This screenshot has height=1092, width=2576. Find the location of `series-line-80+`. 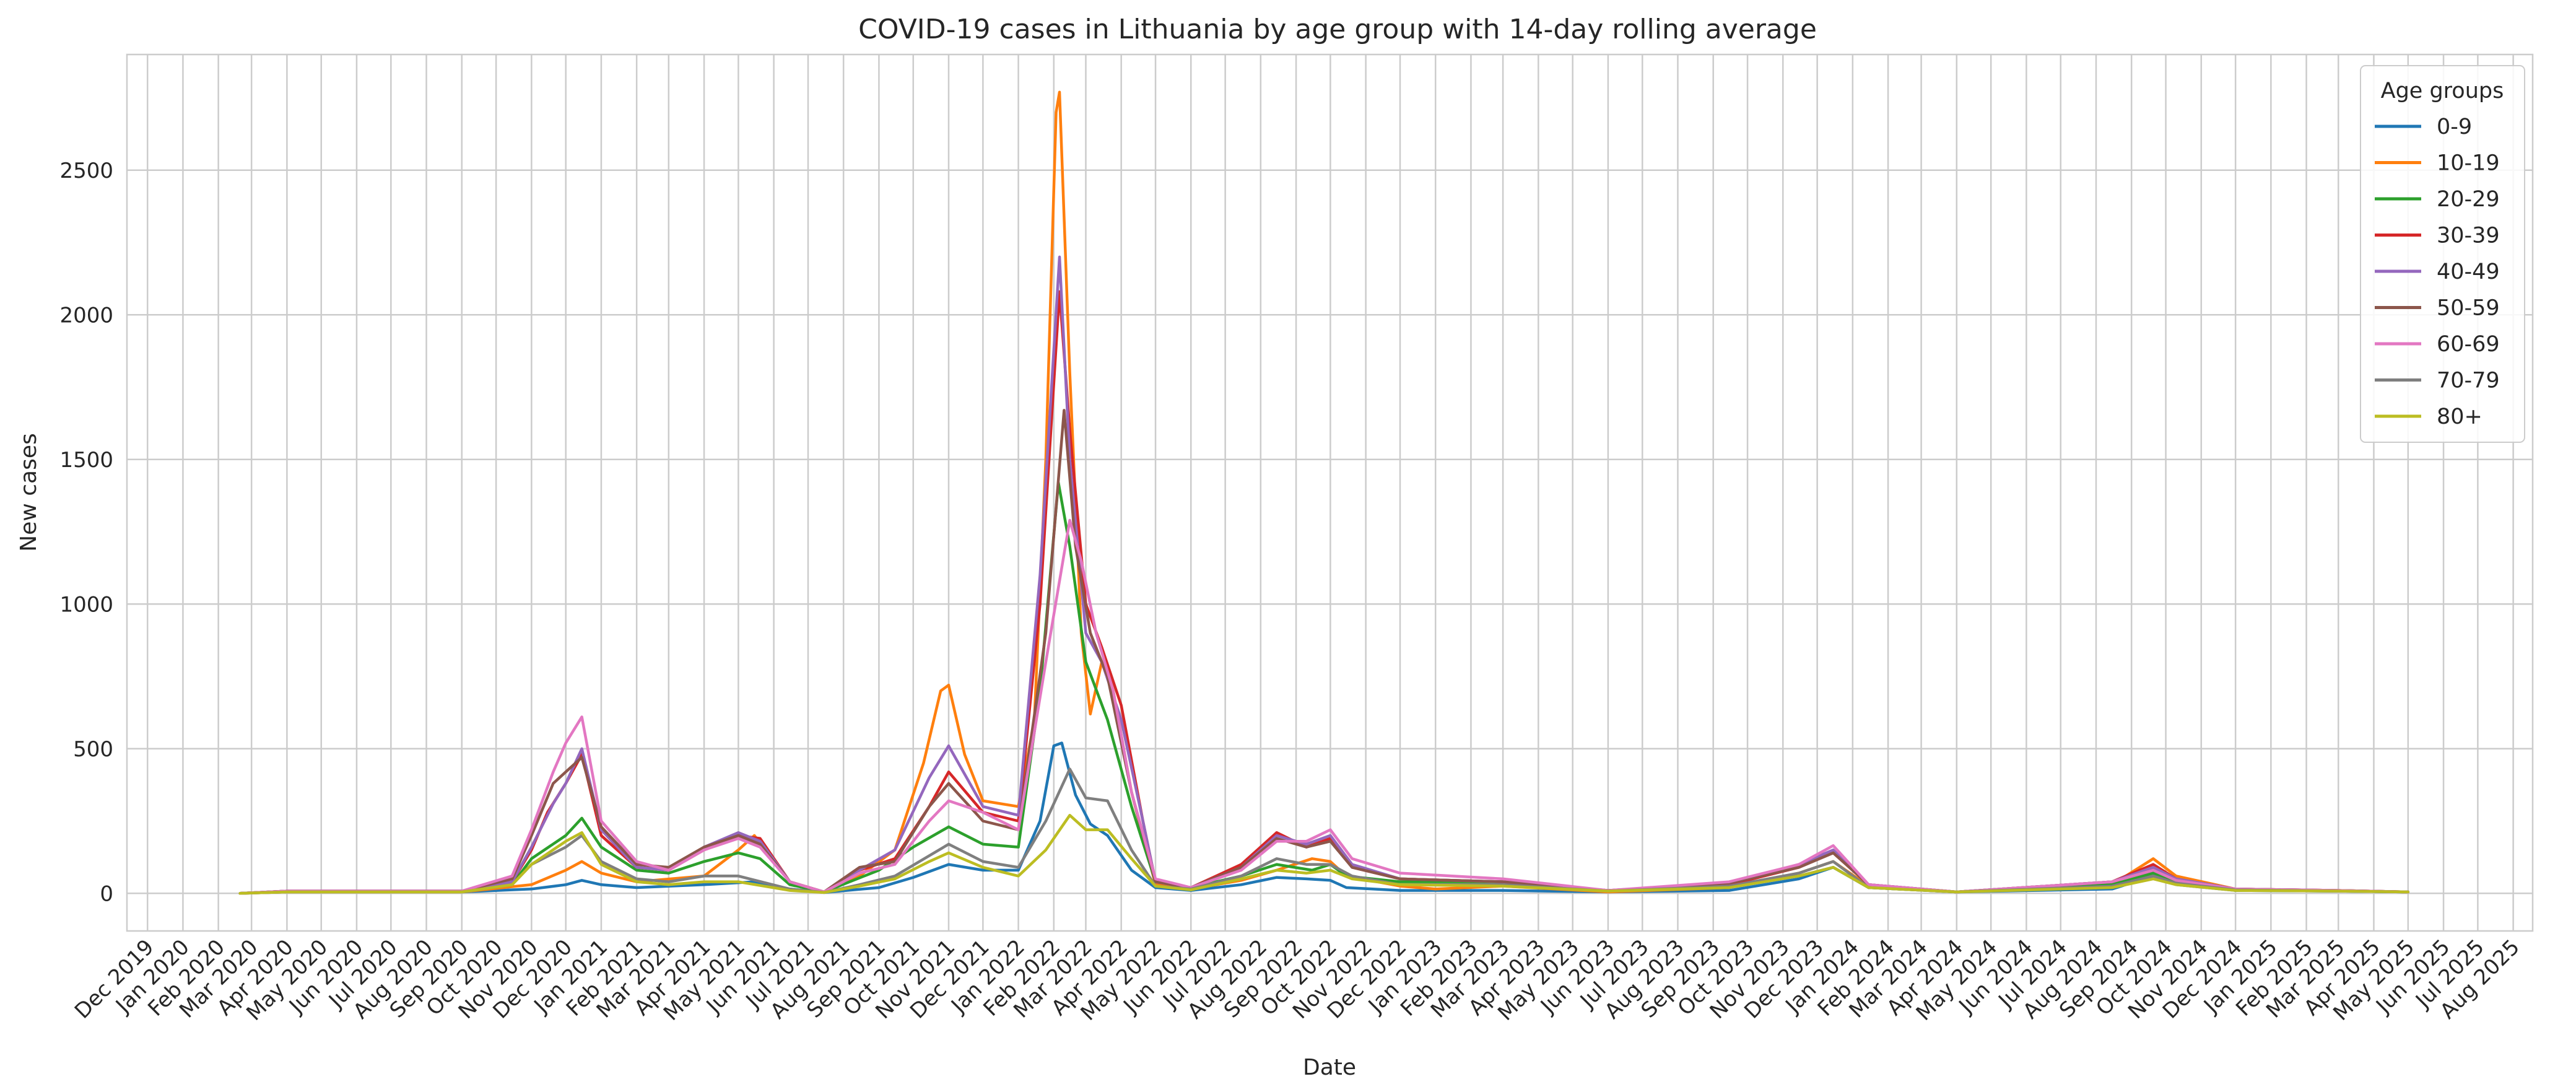

series-line-80+ is located at coordinates (1324, 854).